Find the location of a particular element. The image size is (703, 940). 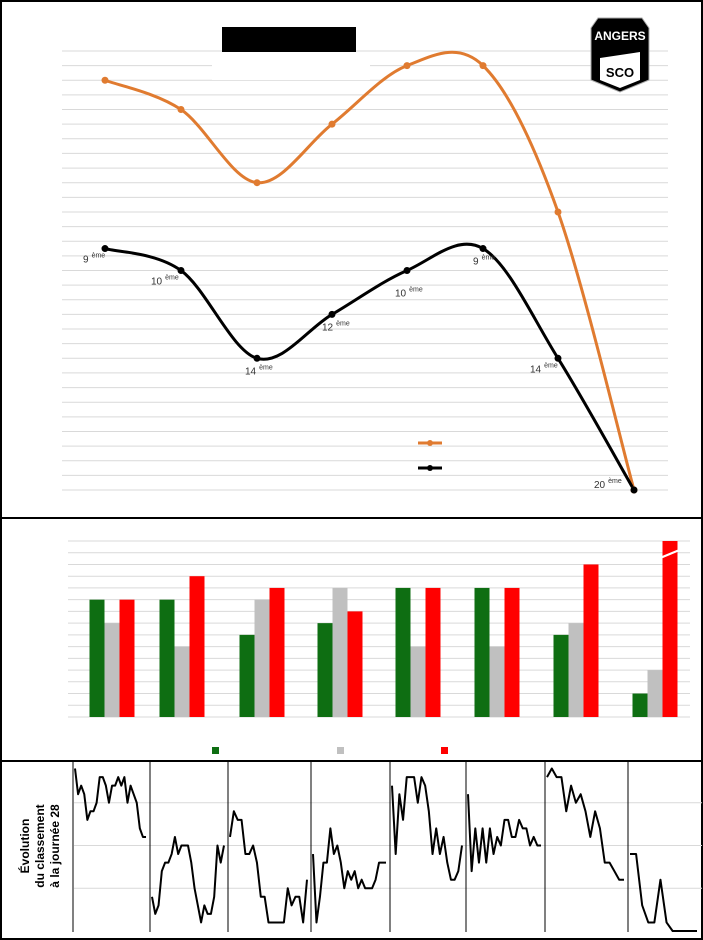

classement-data-label: 12 ème is located at coordinates (336, 326).